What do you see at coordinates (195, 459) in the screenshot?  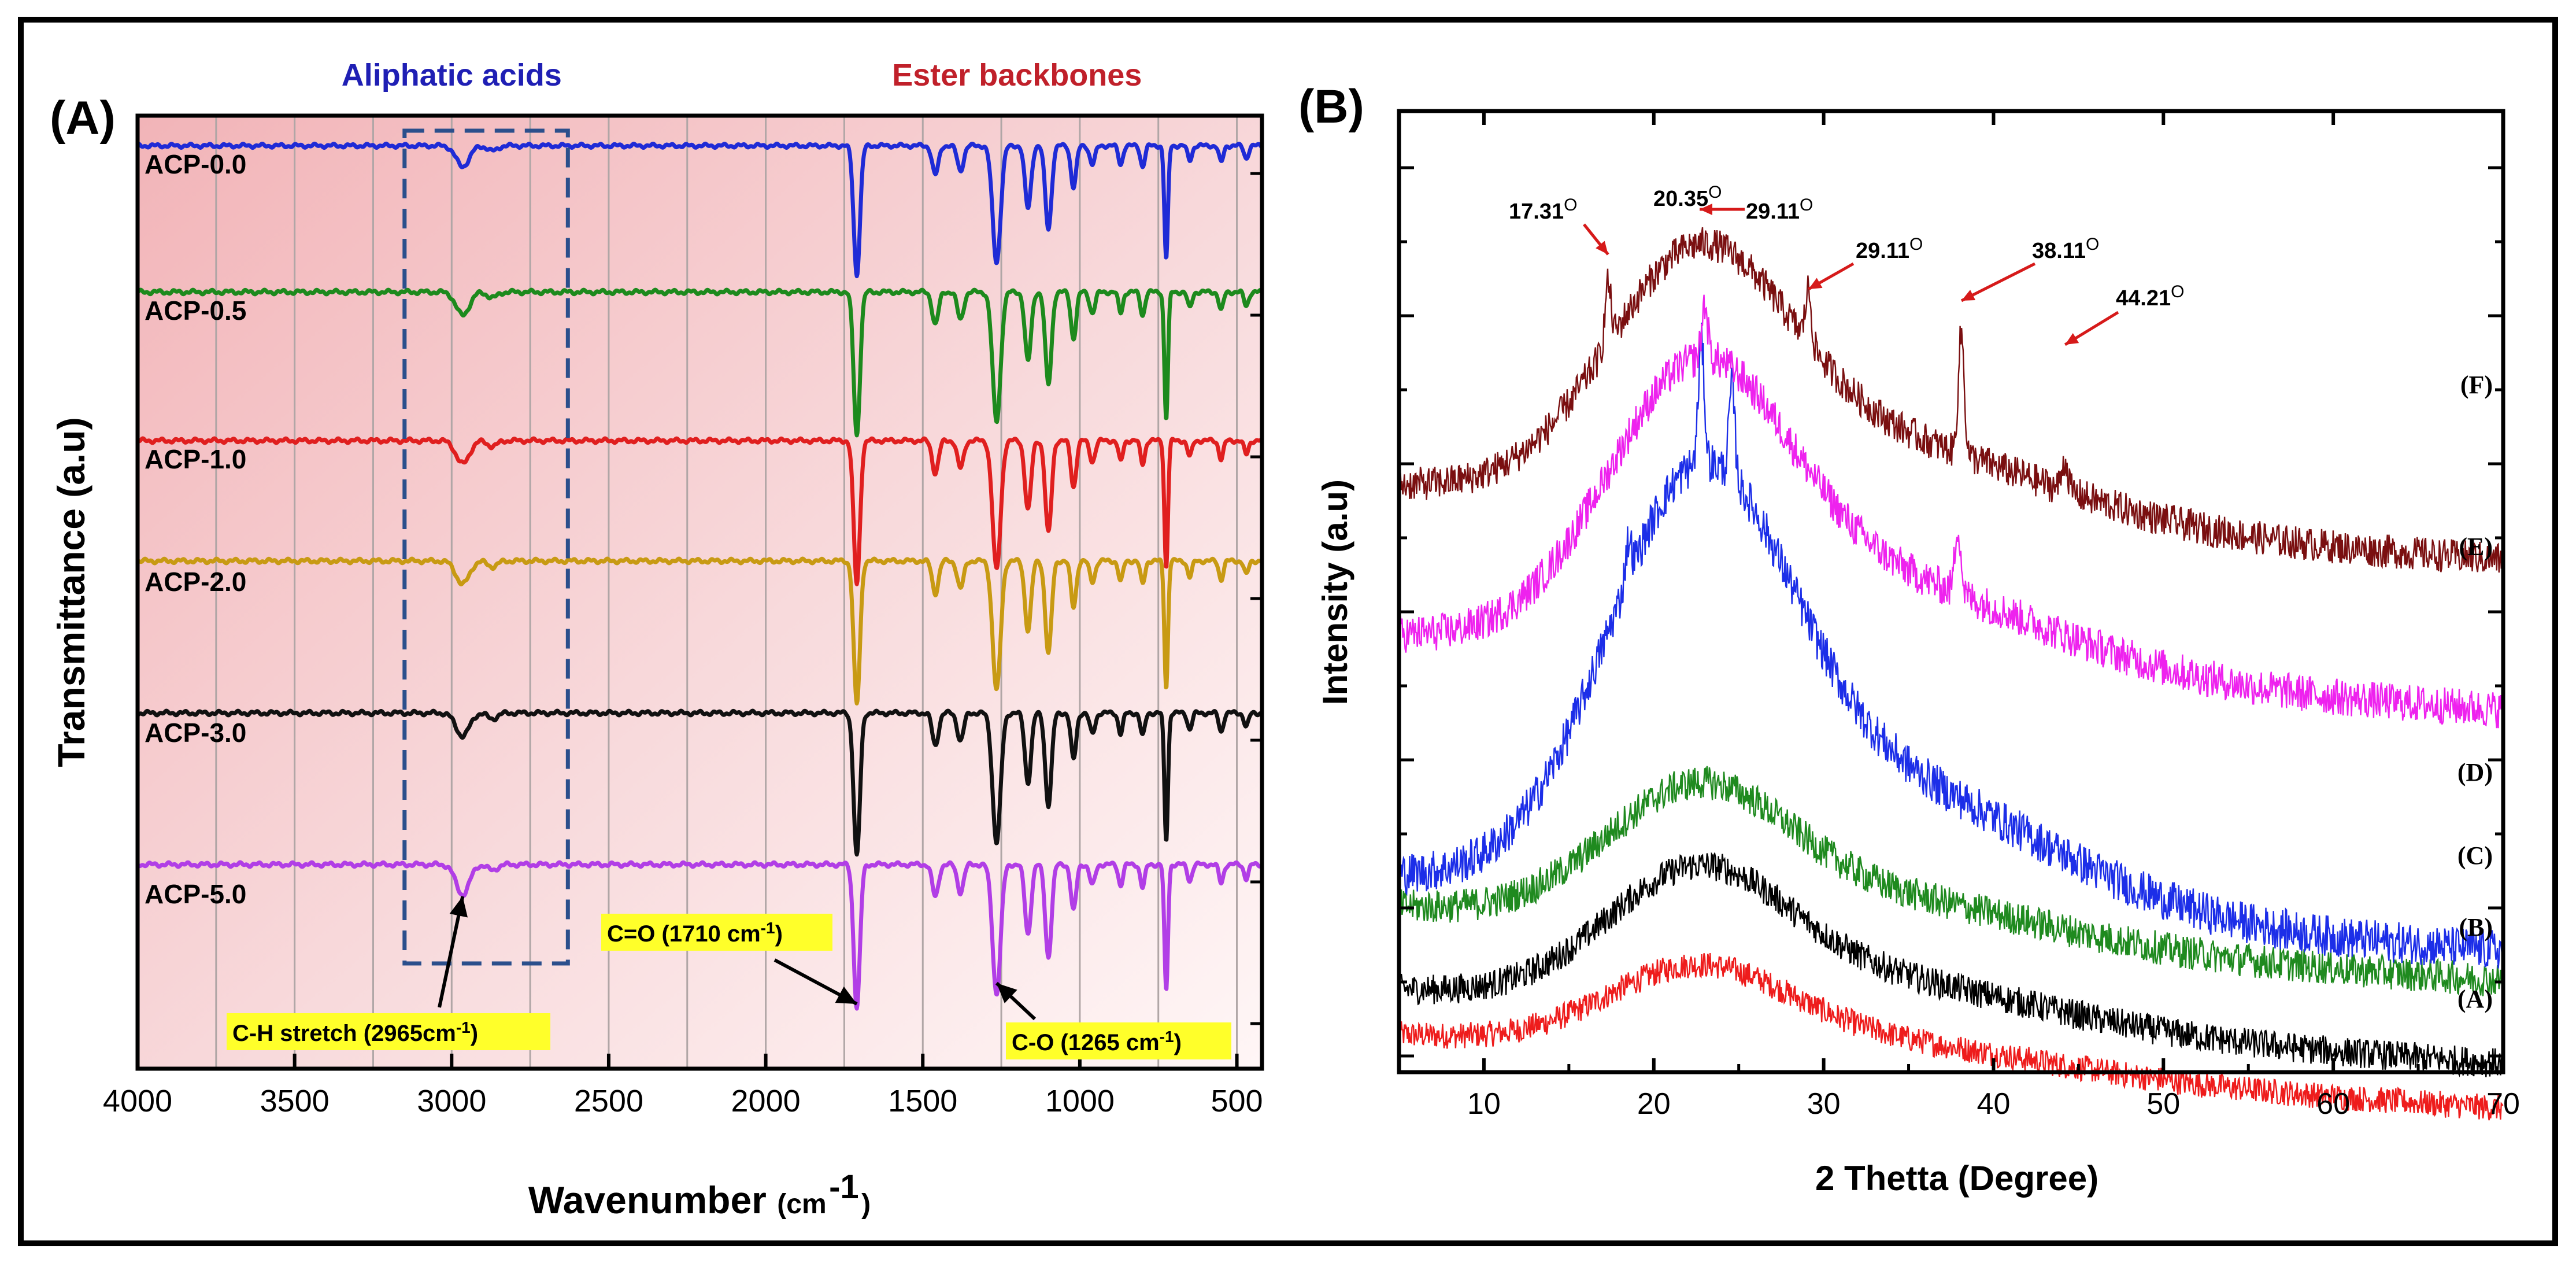 I see `series-label: ACP-1.0` at bounding box center [195, 459].